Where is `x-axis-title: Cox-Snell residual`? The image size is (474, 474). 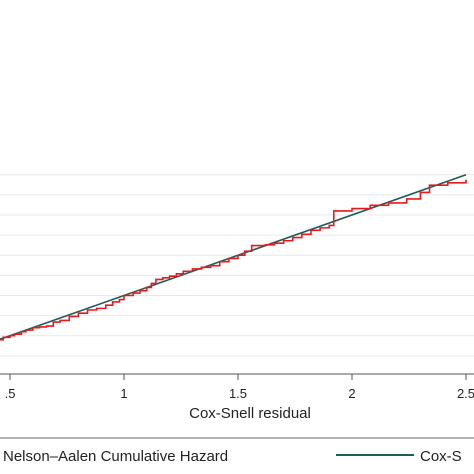
x-axis-title: Cox-Snell residual is located at coordinates (250, 413).